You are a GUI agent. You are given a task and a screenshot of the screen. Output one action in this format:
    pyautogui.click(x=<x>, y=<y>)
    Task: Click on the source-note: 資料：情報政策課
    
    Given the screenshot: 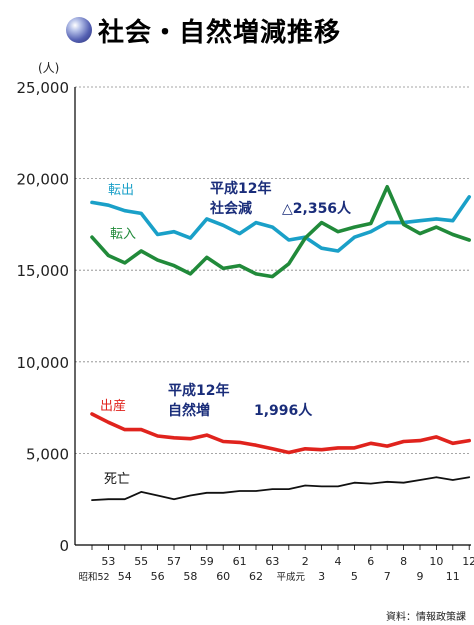 What is the action you would take?
    pyautogui.click(x=426, y=616)
    